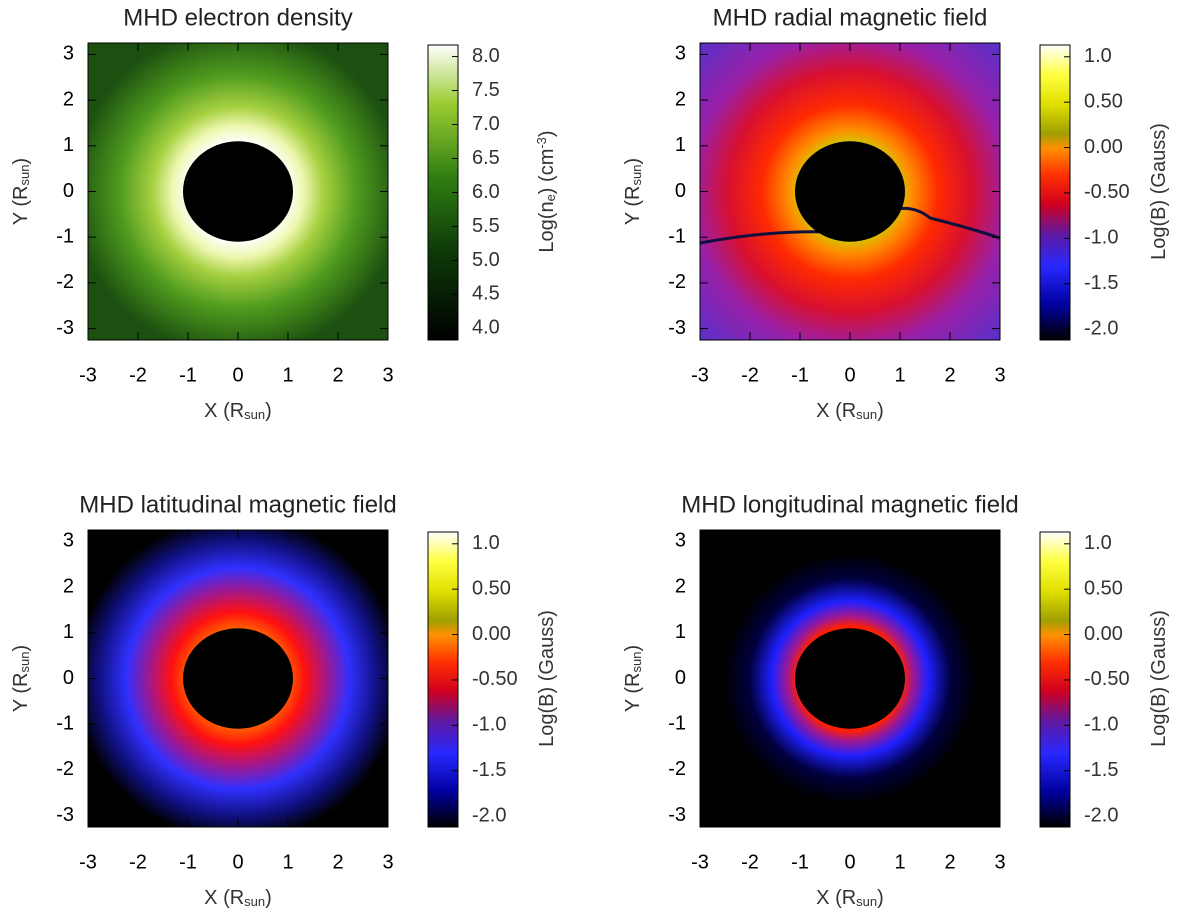 The image size is (1177, 915). What do you see at coordinates (486, 192) in the screenshot?
I see `colorbar-tick-label: 6.0` at bounding box center [486, 192].